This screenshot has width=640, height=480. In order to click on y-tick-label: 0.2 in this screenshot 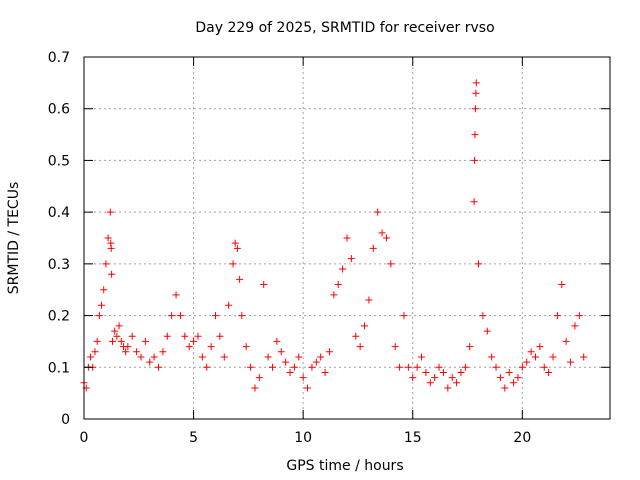, I will do `click(59, 317)`.